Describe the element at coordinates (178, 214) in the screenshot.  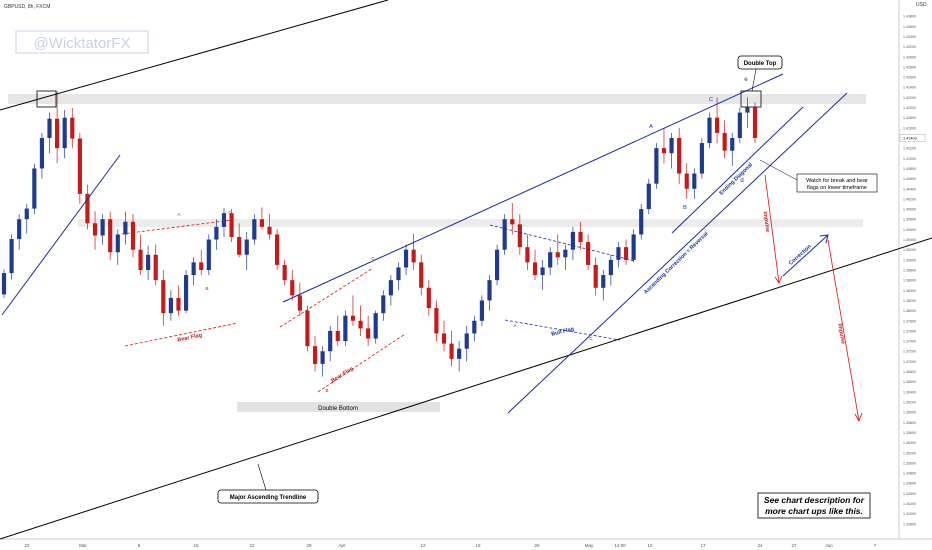
I see `wave-label: A` at that location.